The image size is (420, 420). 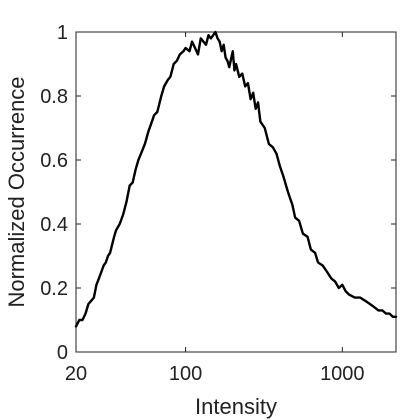 What do you see at coordinates (185, 374) in the screenshot?
I see `x-tick-100-label: 100` at bounding box center [185, 374].